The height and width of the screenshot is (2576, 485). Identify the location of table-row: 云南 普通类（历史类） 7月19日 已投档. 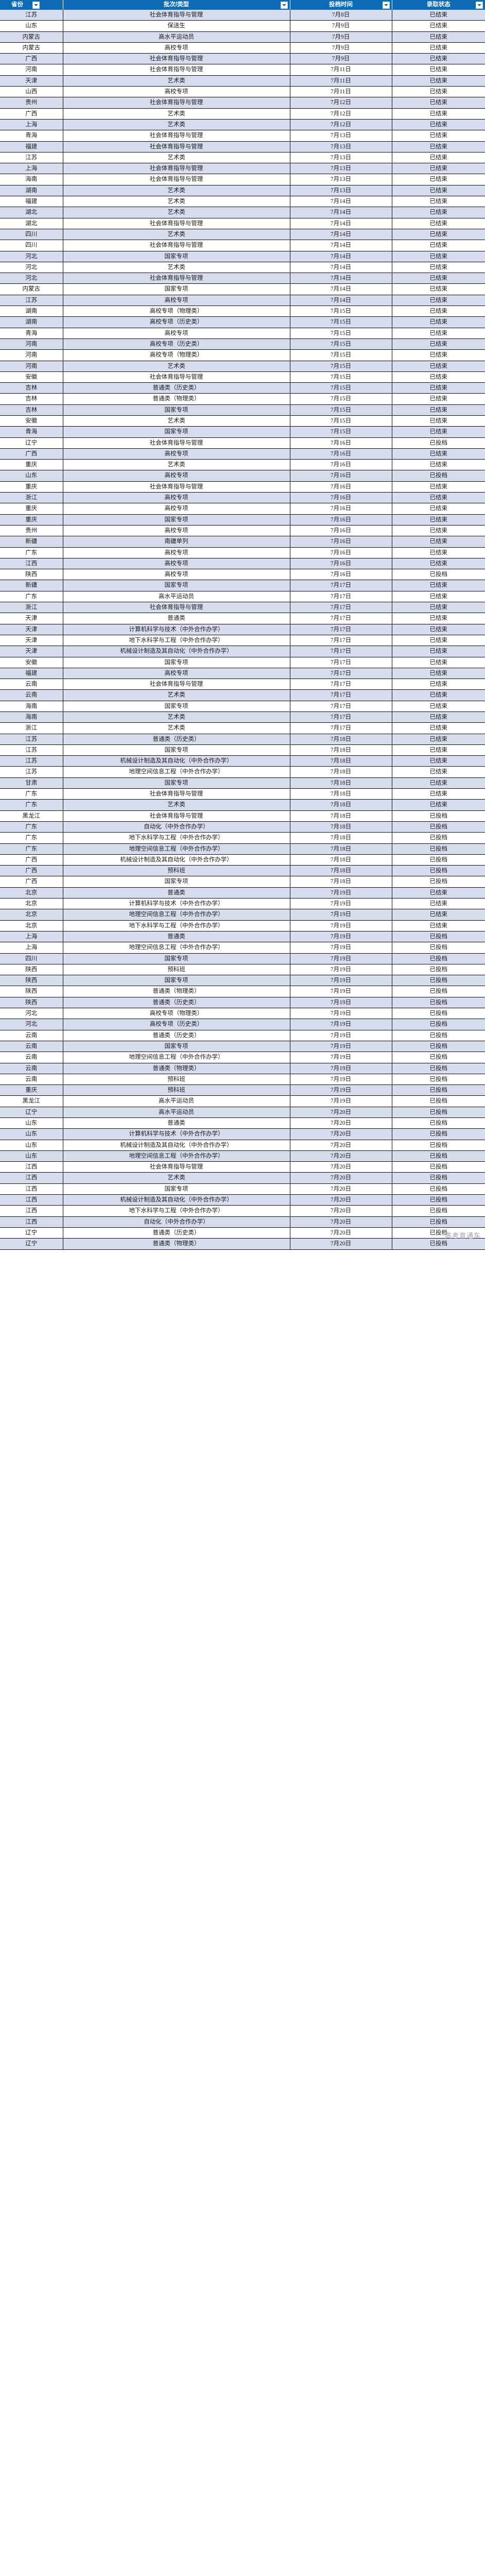
(242, 1035).